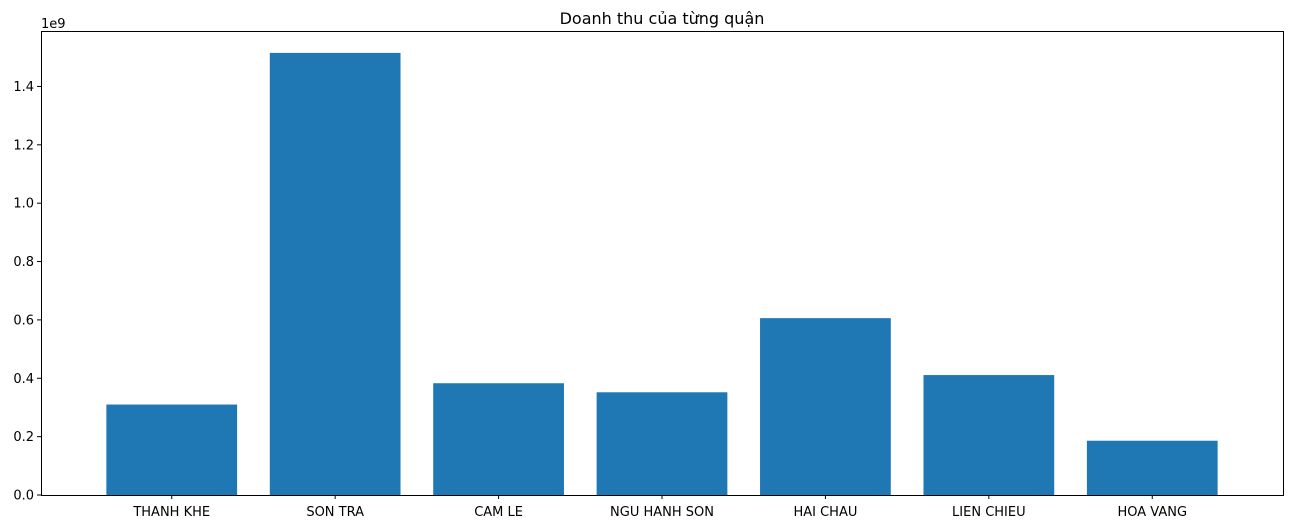 This screenshot has height=529, width=1291. Describe the element at coordinates (662, 18) in the screenshot. I see `chart-title: Doanh thu của từng quận` at that location.